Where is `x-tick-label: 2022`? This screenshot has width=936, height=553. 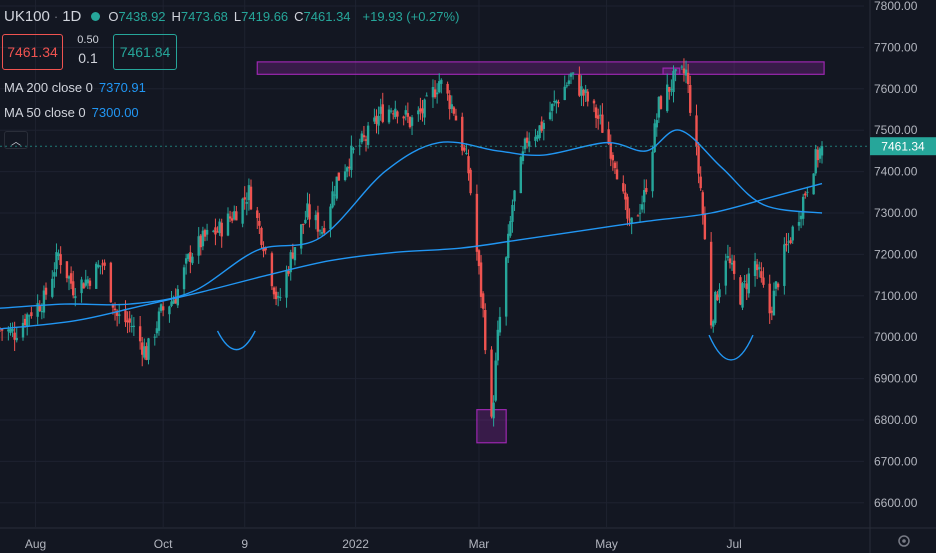 x-tick-label: 2022 is located at coordinates (355, 544).